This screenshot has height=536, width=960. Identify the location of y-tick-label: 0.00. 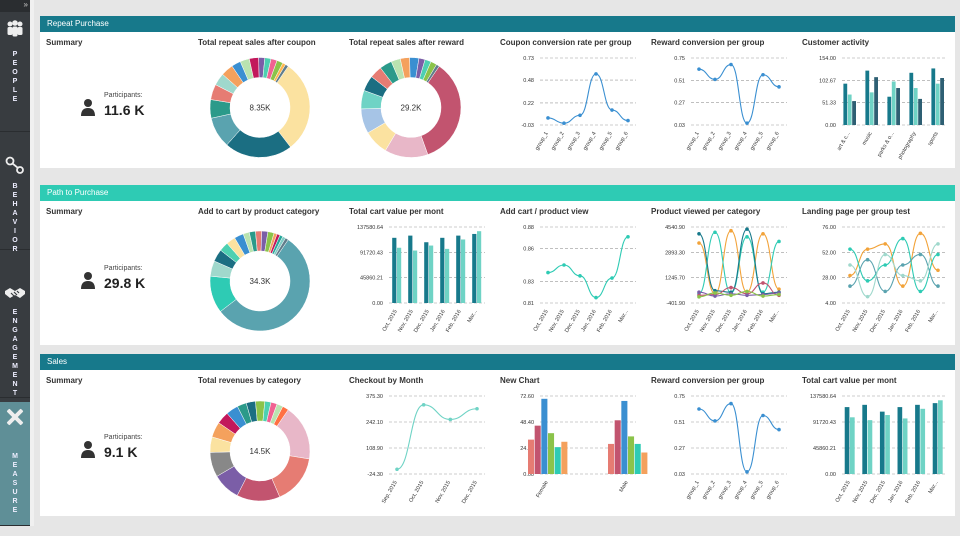
(377, 304).